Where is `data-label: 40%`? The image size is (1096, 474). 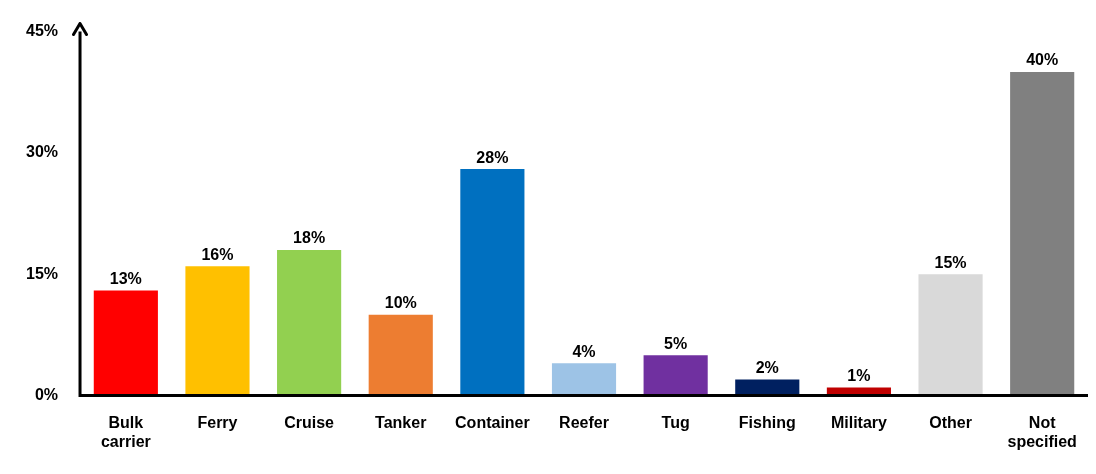 data-label: 40% is located at coordinates (1042, 60).